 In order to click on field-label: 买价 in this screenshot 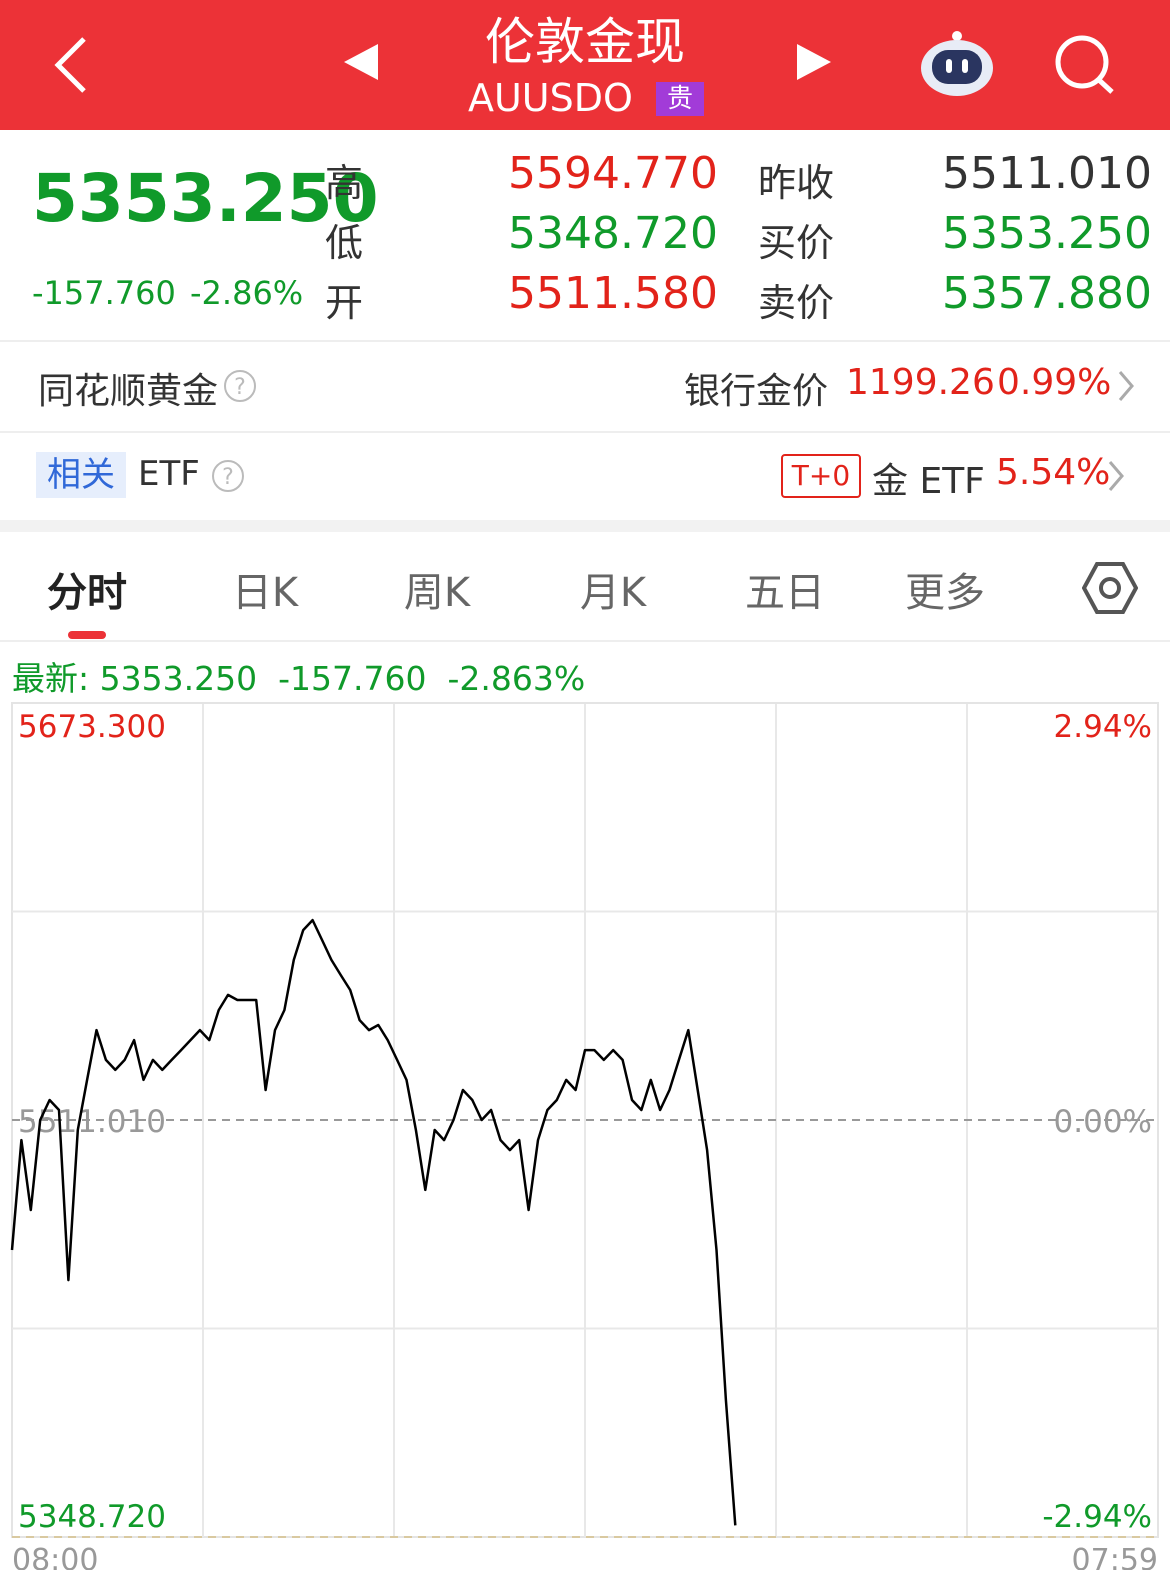, I will do `click(796, 243)`.